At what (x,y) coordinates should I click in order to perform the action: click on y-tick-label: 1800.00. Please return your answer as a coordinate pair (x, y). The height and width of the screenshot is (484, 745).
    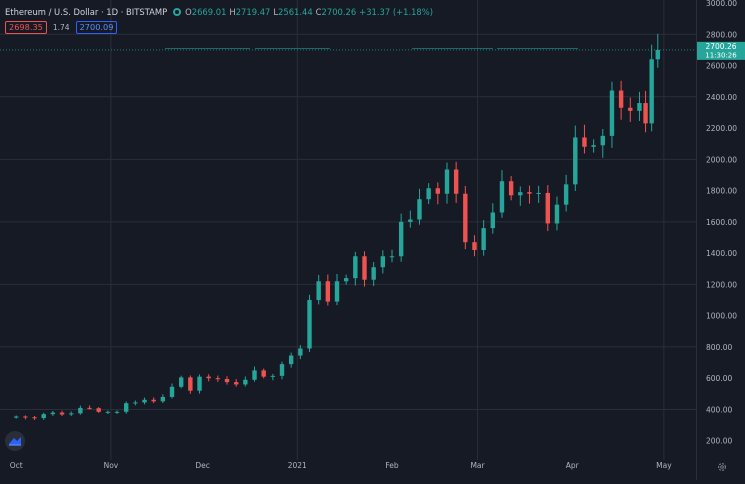
    Looking at the image, I should click on (721, 191).